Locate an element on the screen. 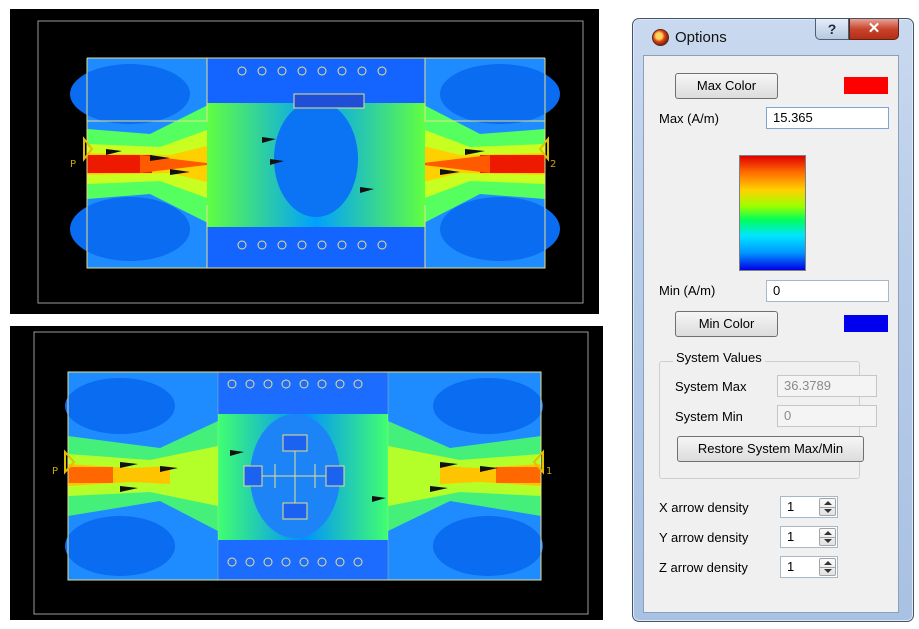 Image resolution: width=919 pixels, height=629 pixels. color-scale-bar is located at coordinates (772, 213).